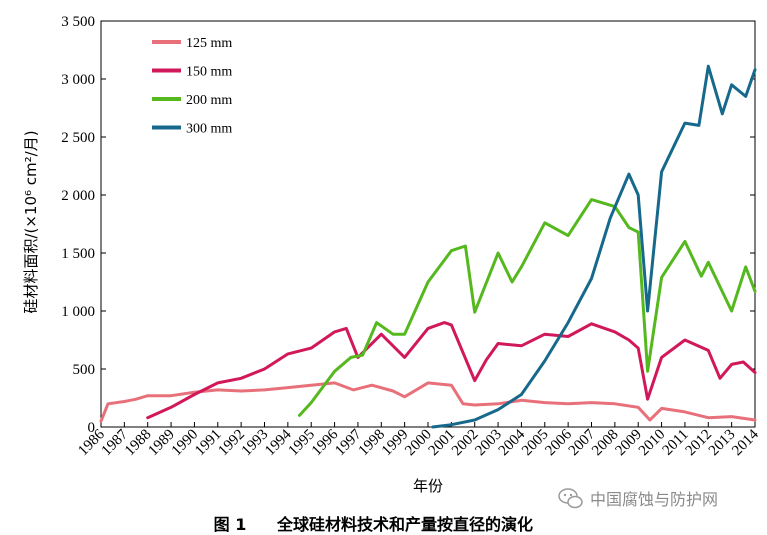  I want to click on y-tick-labels: 0 500 1 000 1 500 2 000 2 500 3 000 3 500, so click(78, 225).